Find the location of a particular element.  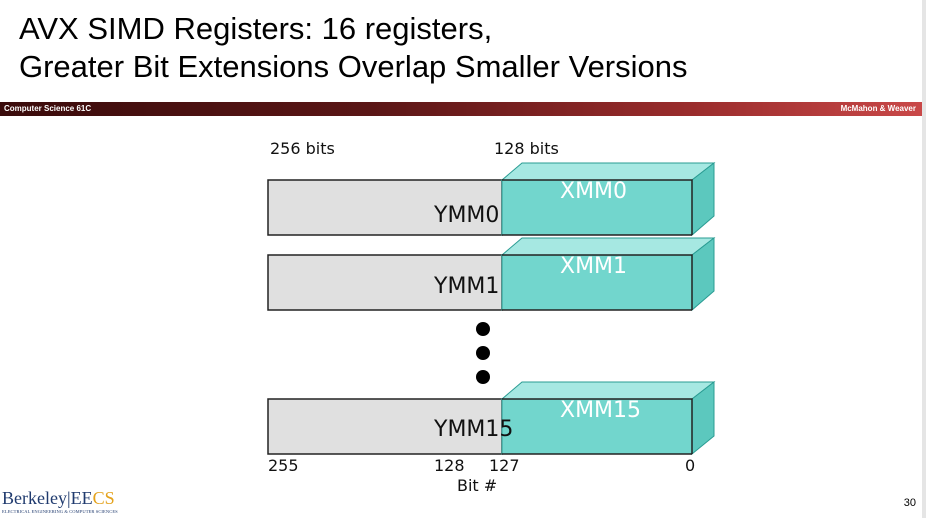

xmm15-top-face is located at coordinates (608, 390).